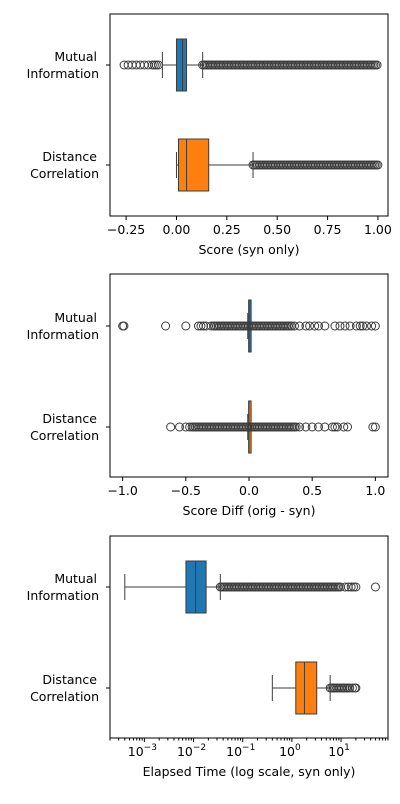 The width and height of the screenshot is (400, 804). I want to click on x-tick-label: 0.50, so click(277, 229).